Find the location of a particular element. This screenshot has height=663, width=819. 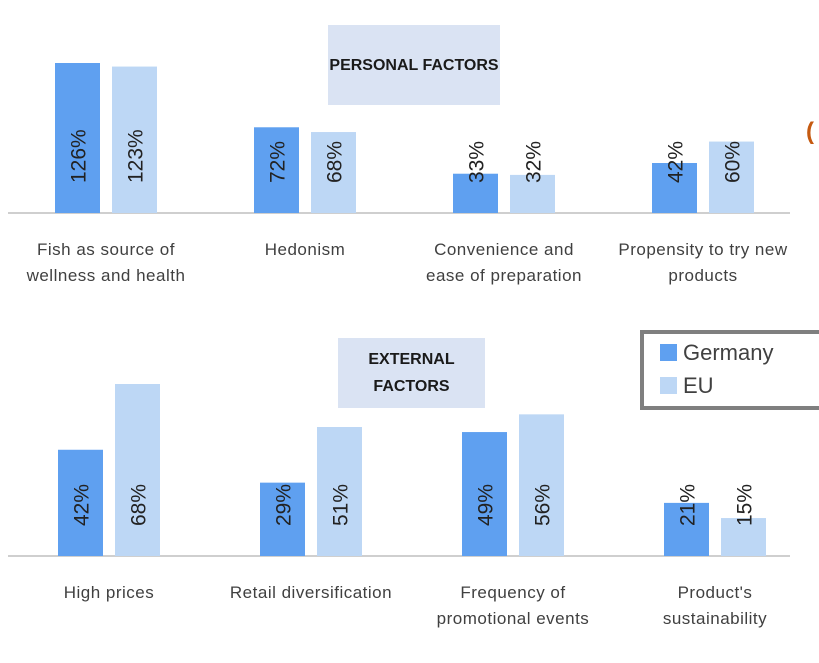

legend: Germany EU is located at coordinates (729, 370).